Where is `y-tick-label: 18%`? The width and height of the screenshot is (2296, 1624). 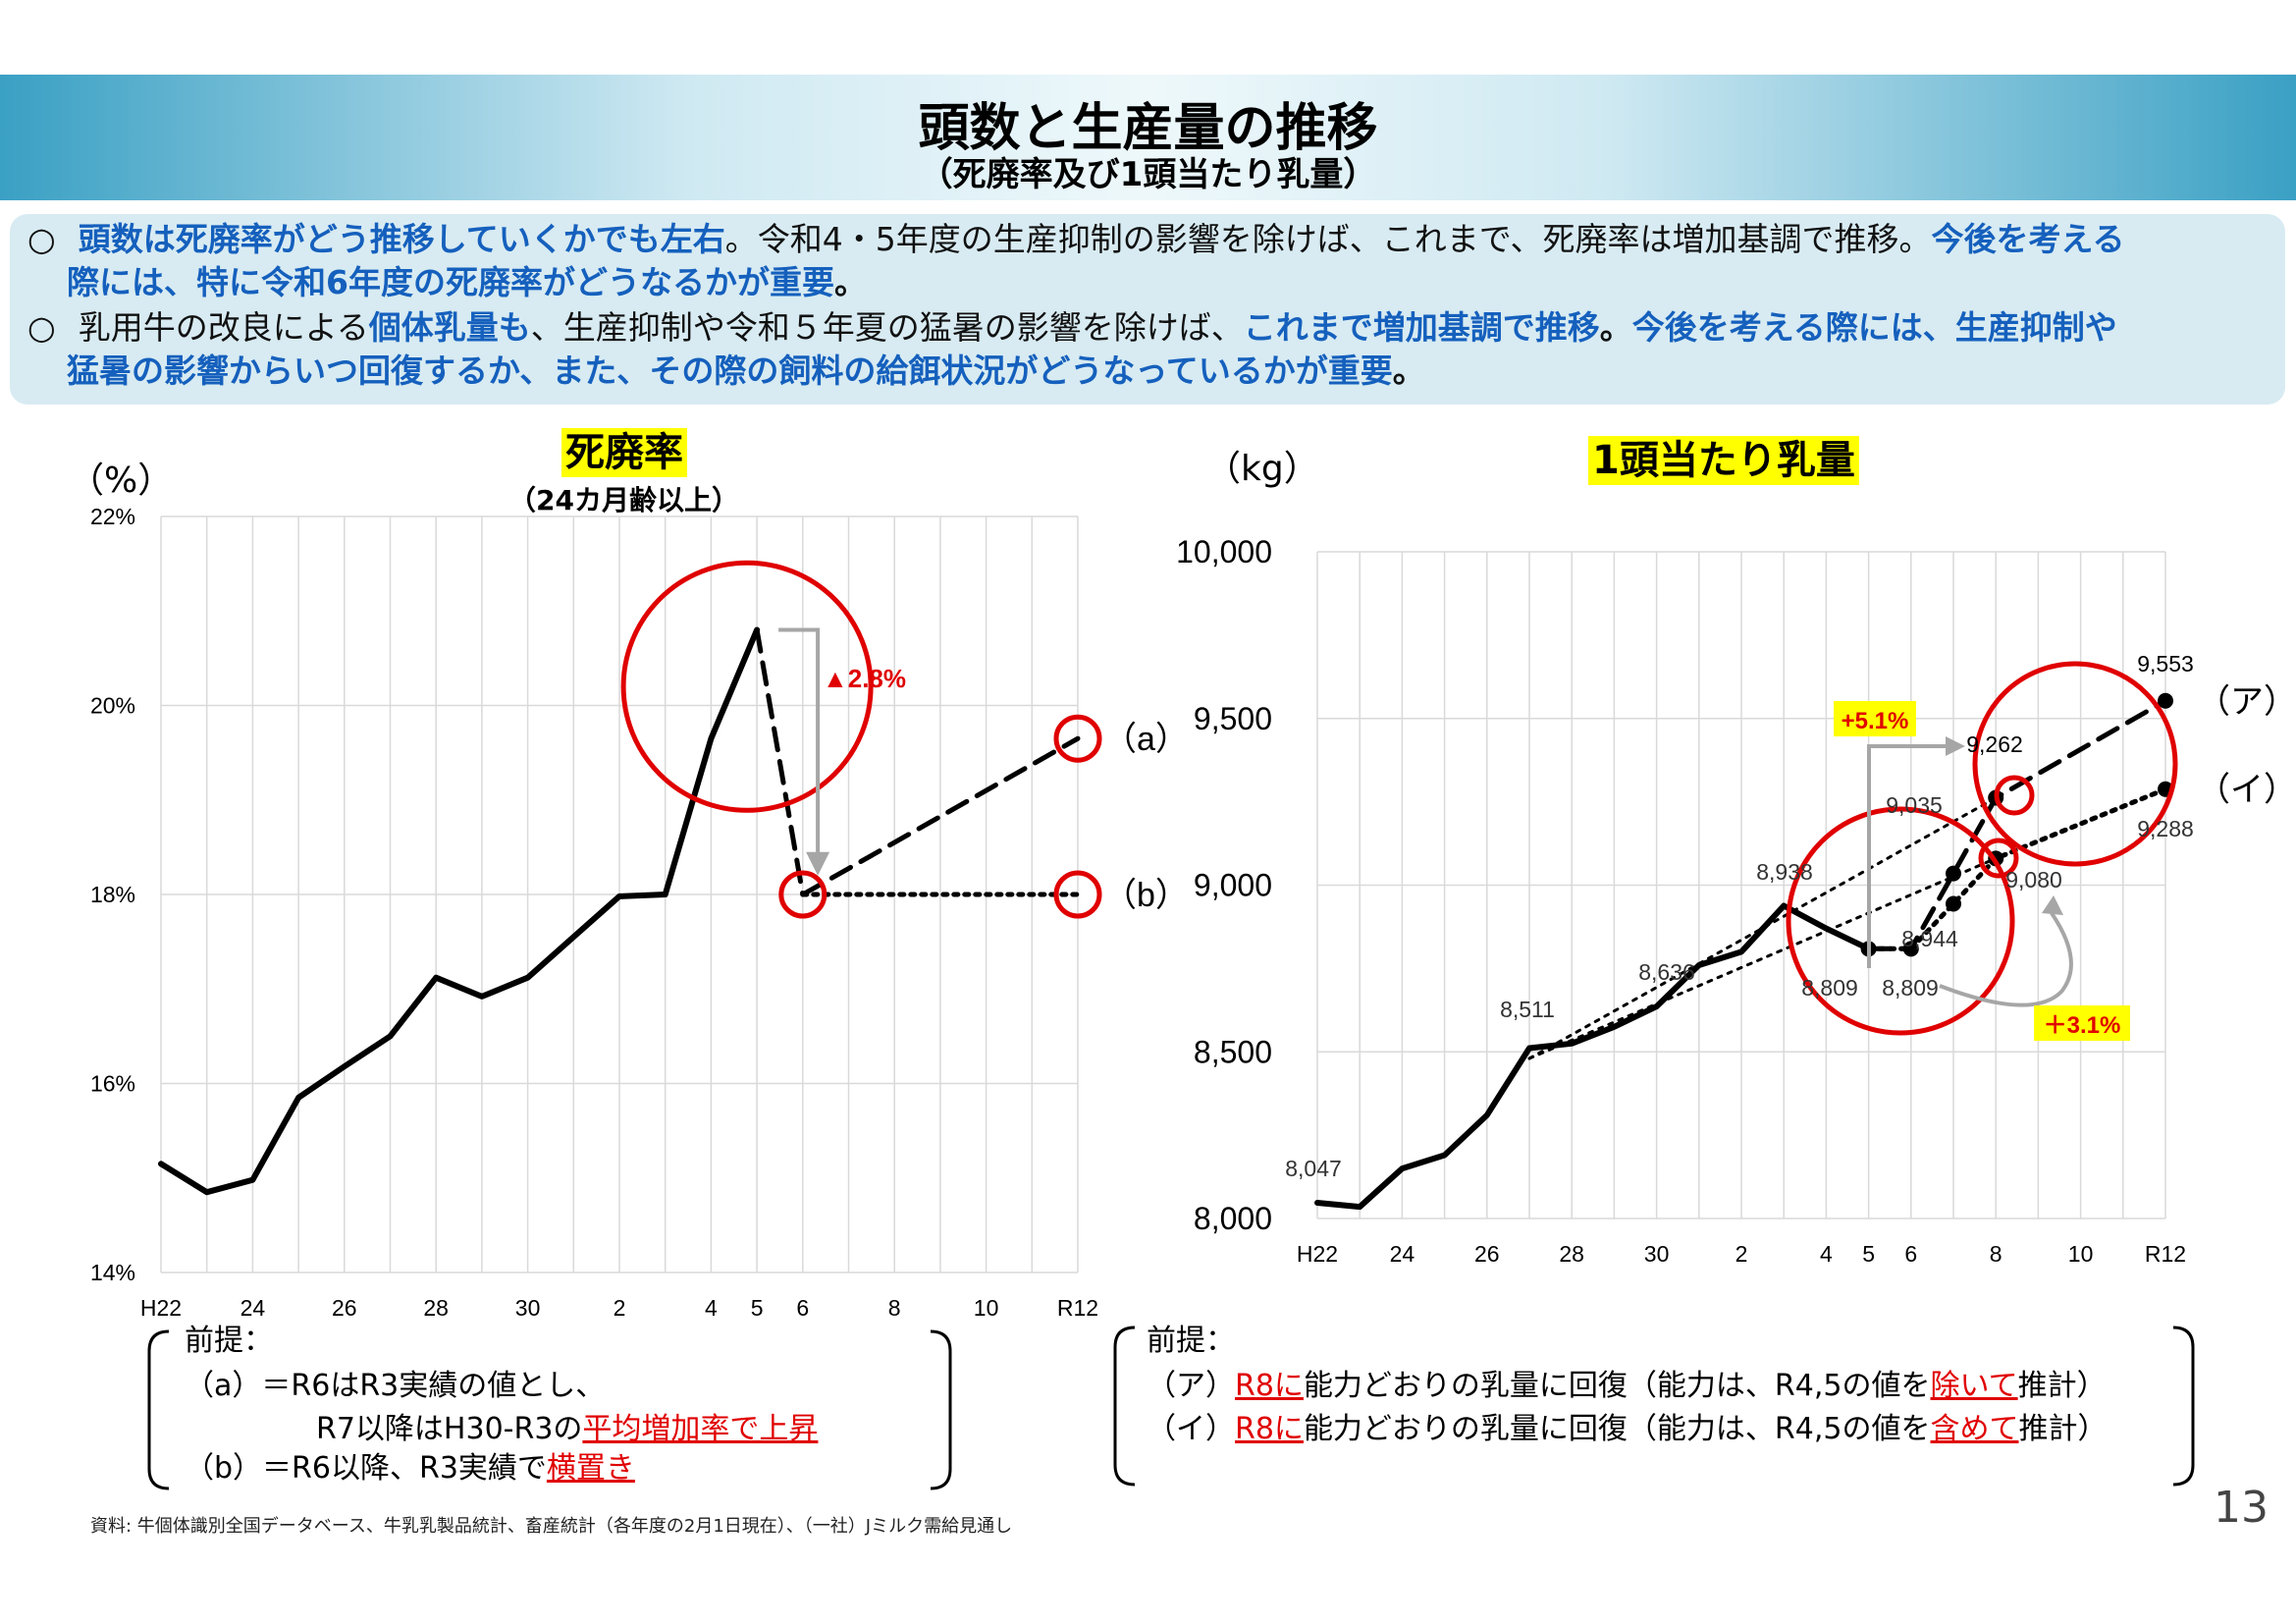
y-tick-label: 18% is located at coordinates (112, 894).